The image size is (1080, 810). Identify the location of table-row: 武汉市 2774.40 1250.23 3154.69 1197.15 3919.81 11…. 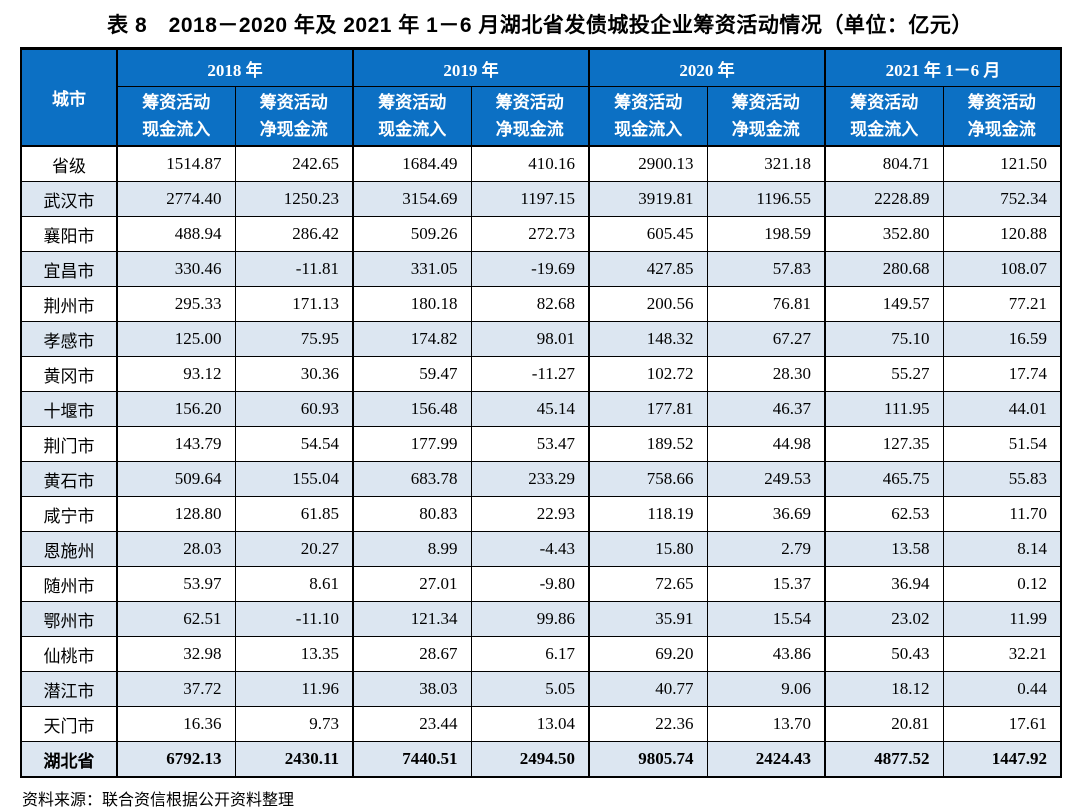
(541, 199).